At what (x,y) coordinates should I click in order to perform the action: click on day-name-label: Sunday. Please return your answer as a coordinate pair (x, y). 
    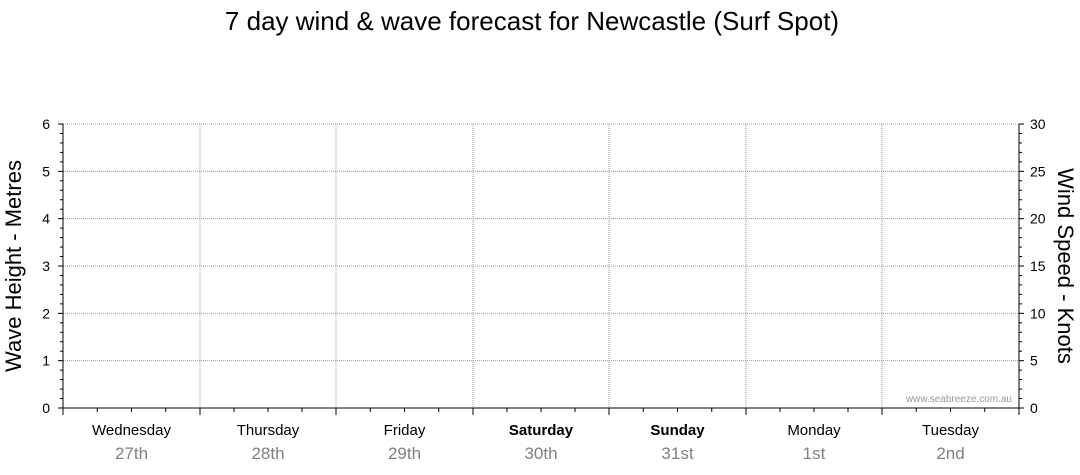
    Looking at the image, I should click on (677, 430).